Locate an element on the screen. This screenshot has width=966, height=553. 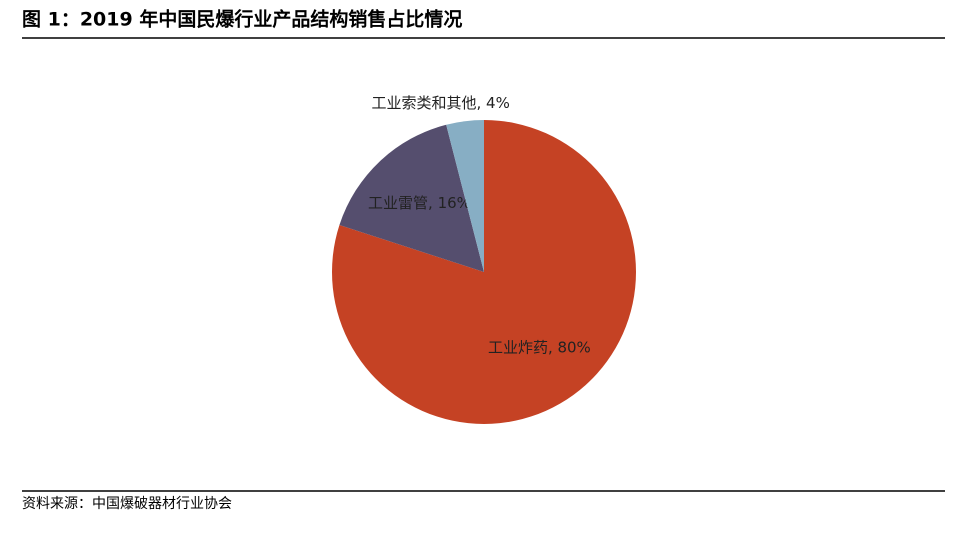
data-label: 工业炸药, 80% is located at coordinates (539, 348).